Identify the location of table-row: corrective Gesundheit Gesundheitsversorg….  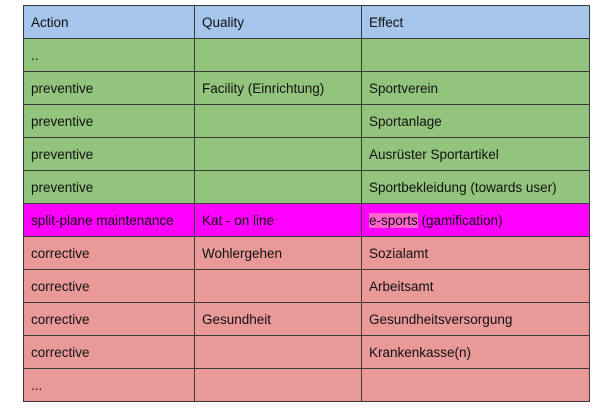
(306, 319).